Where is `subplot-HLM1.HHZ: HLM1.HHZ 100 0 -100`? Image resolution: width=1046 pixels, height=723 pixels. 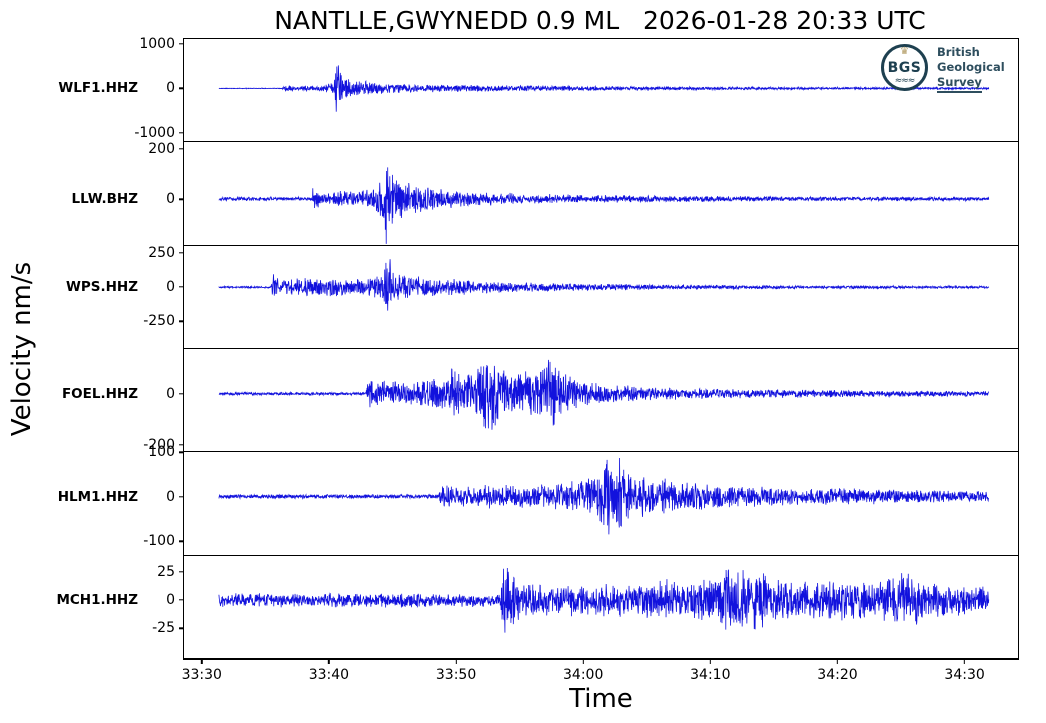 subplot-HLM1.HHZ: HLM1.HHZ 100 0 -100 is located at coordinates (538, 500).